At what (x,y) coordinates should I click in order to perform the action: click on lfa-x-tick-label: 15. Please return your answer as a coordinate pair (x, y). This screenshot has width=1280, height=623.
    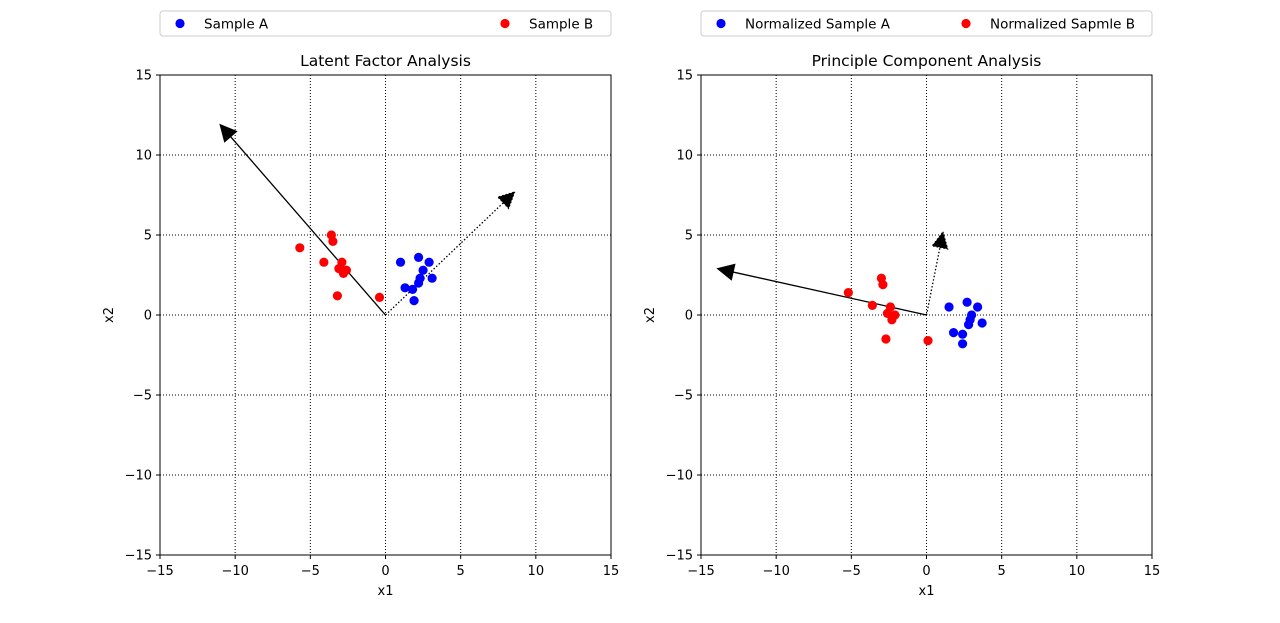
    Looking at the image, I should click on (611, 571).